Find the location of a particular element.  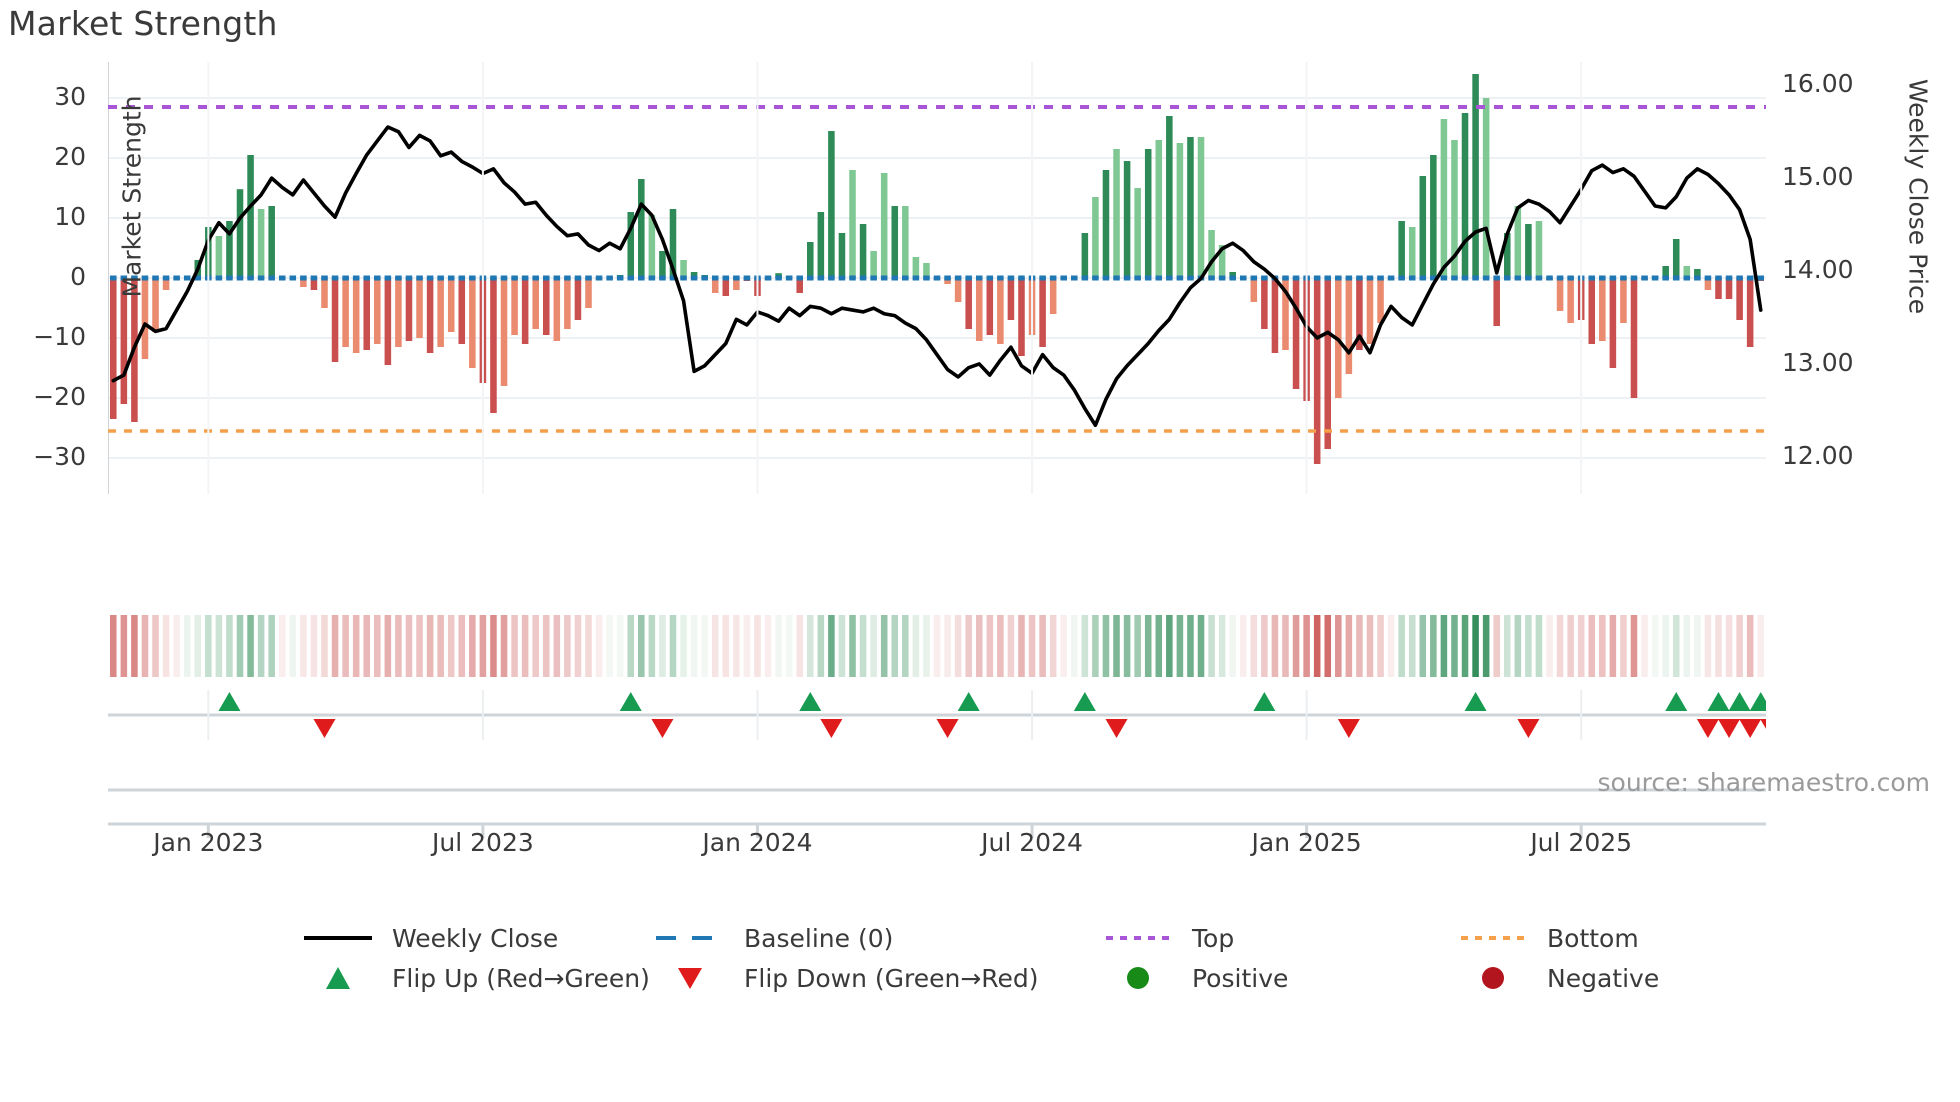

source-caption: source: sharemaestro.com is located at coordinates (1764, 782).